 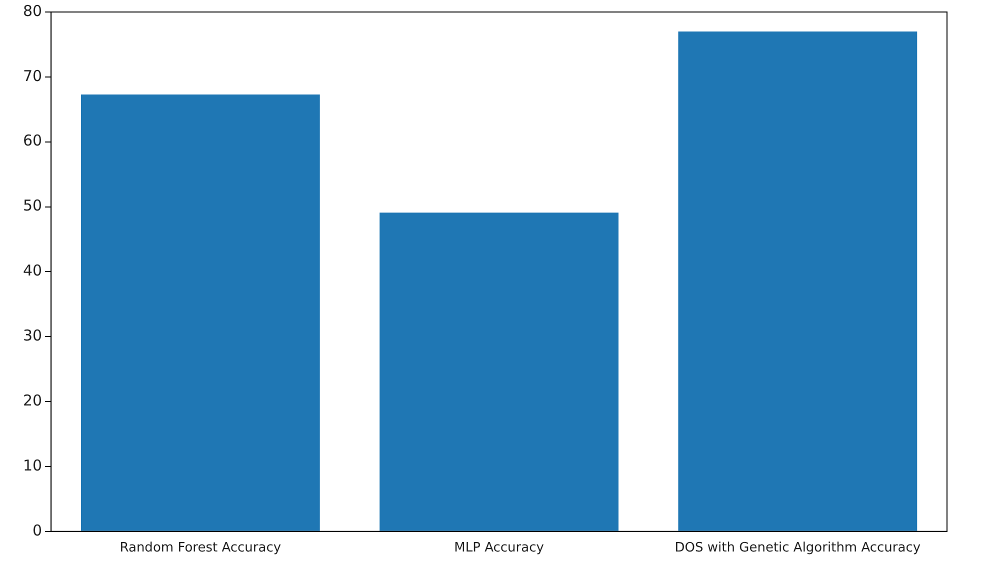 I want to click on y-tick-label: 0, so click(x=37, y=530).